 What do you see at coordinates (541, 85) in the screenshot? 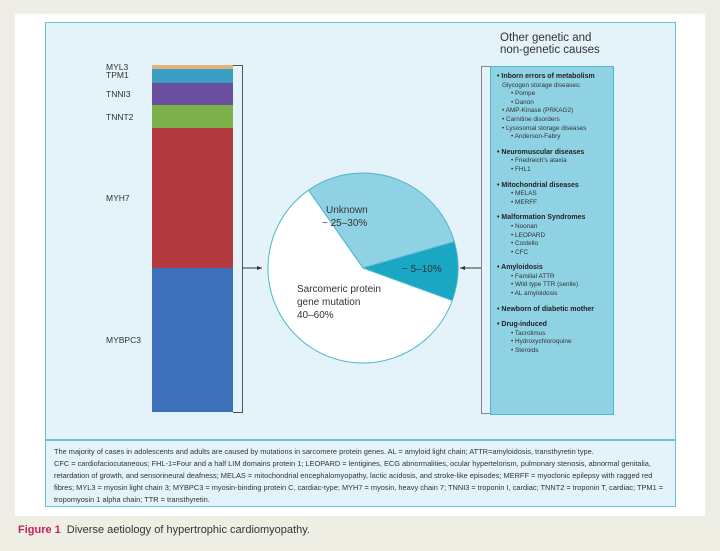
I see `cause-item: Glycogen storage diseases:` at bounding box center [541, 85].